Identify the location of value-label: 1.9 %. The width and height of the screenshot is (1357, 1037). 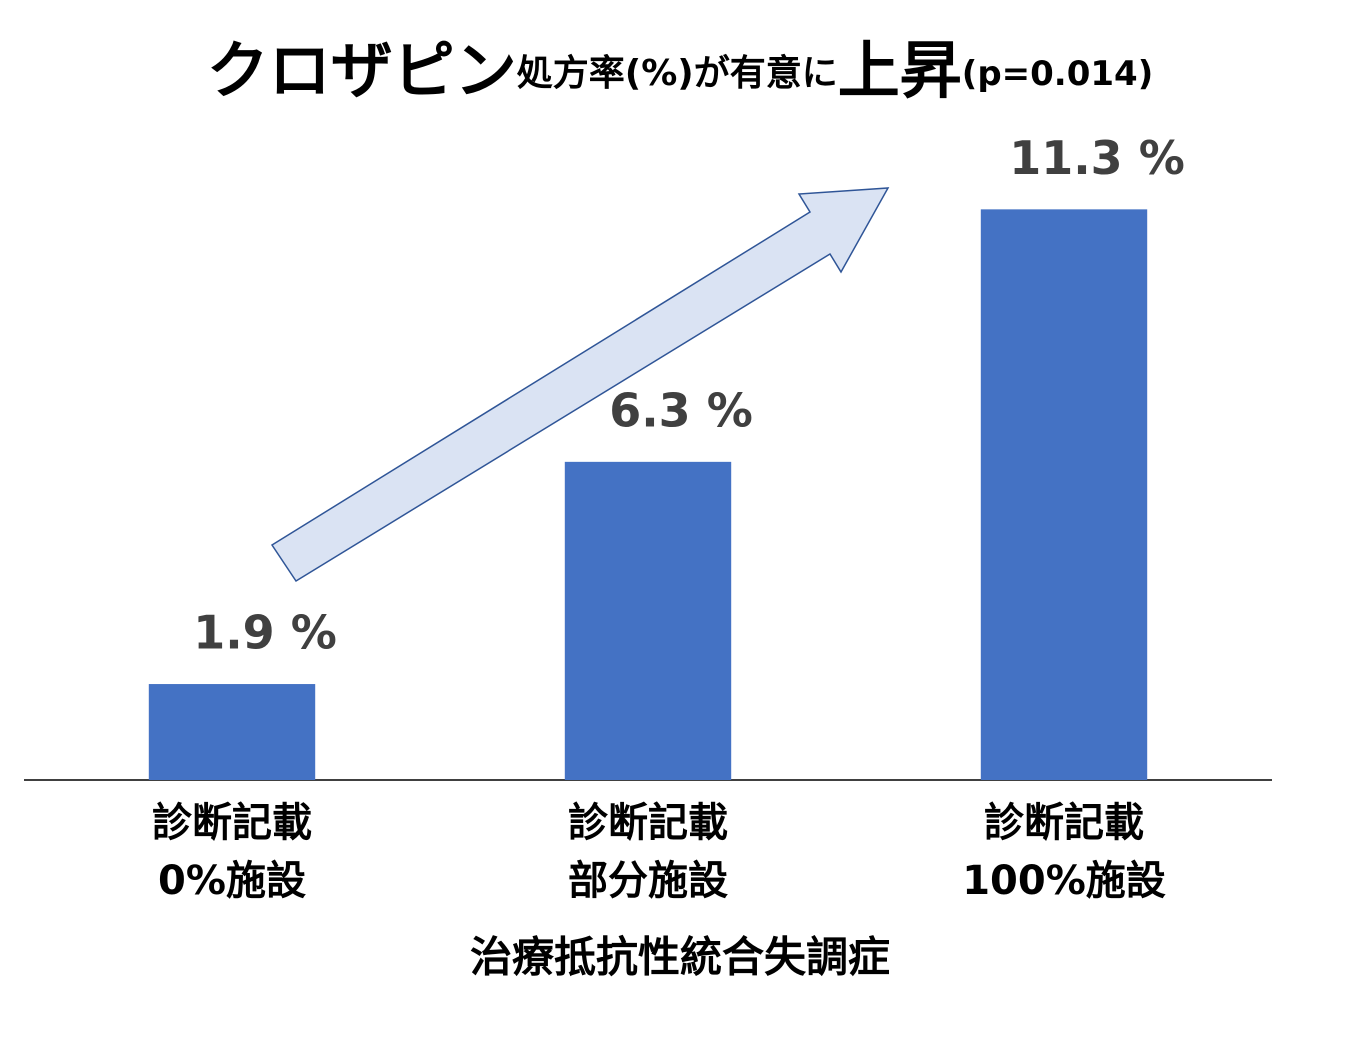
(265, 633).